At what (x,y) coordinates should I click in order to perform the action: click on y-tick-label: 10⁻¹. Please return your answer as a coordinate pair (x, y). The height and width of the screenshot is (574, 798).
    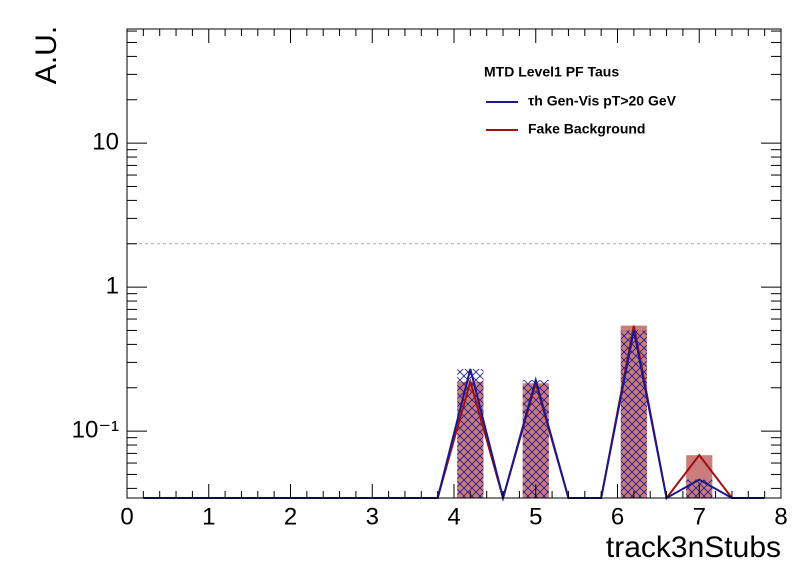
    Looking at the image, I should click on (95, 429).